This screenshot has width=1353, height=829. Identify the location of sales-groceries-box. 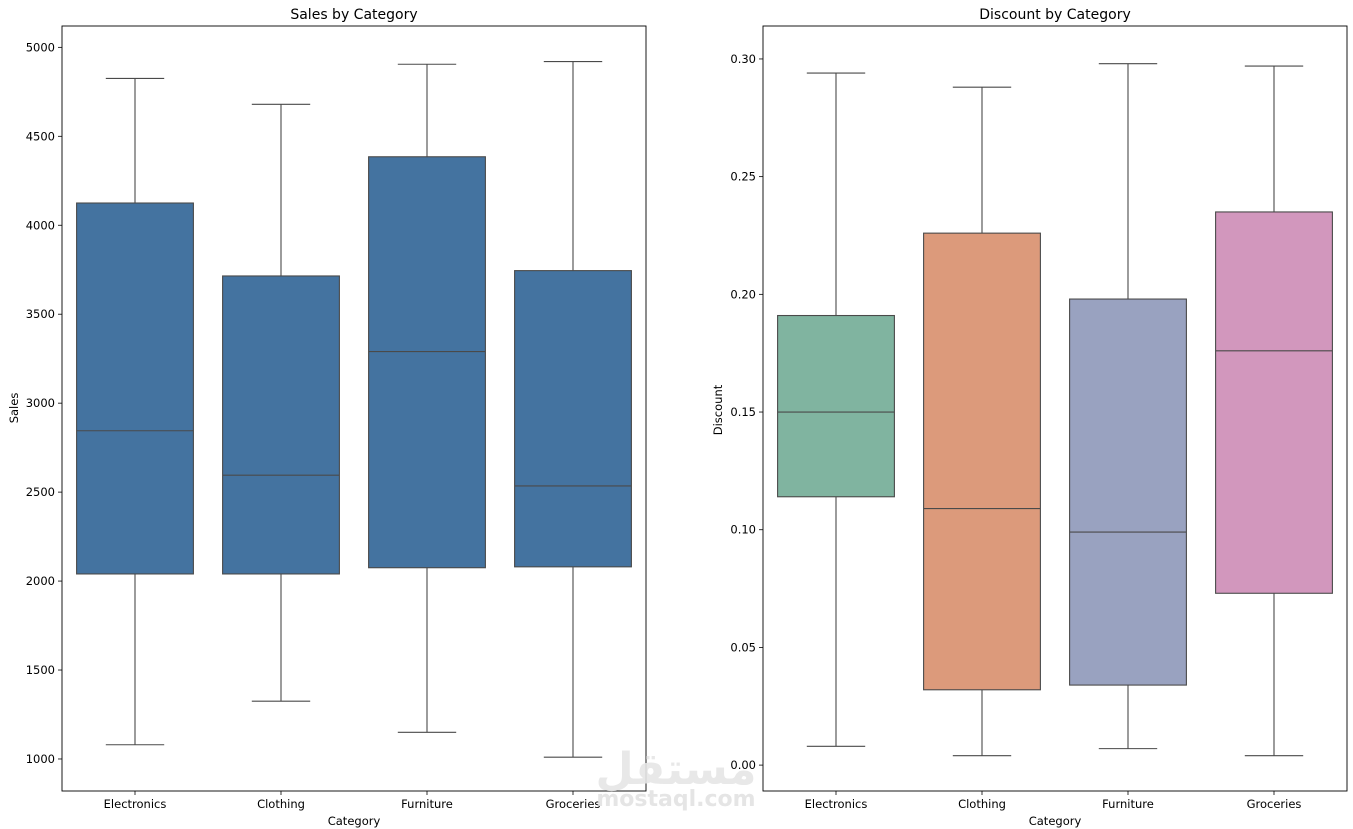
(573, 419).